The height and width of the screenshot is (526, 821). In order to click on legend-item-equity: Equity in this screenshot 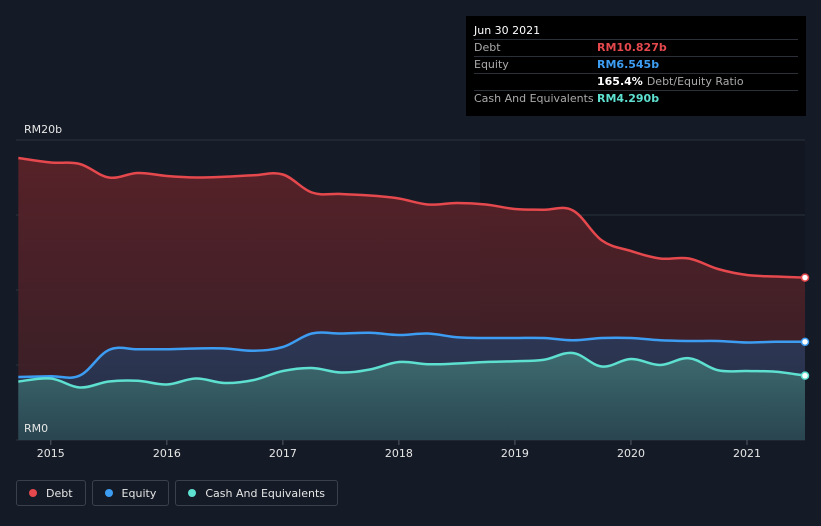, I will do `click(130, 493)`.